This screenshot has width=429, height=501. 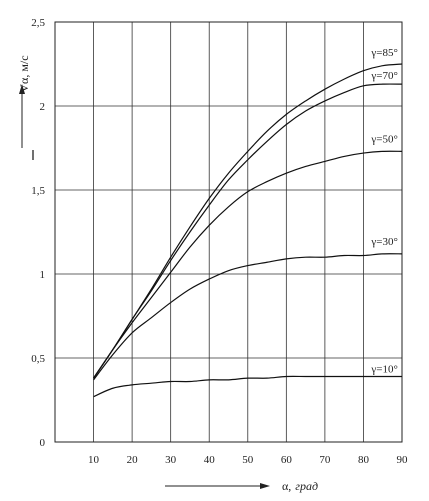 I want to click on y-tick-label: 0, so click(x=43, y=443).